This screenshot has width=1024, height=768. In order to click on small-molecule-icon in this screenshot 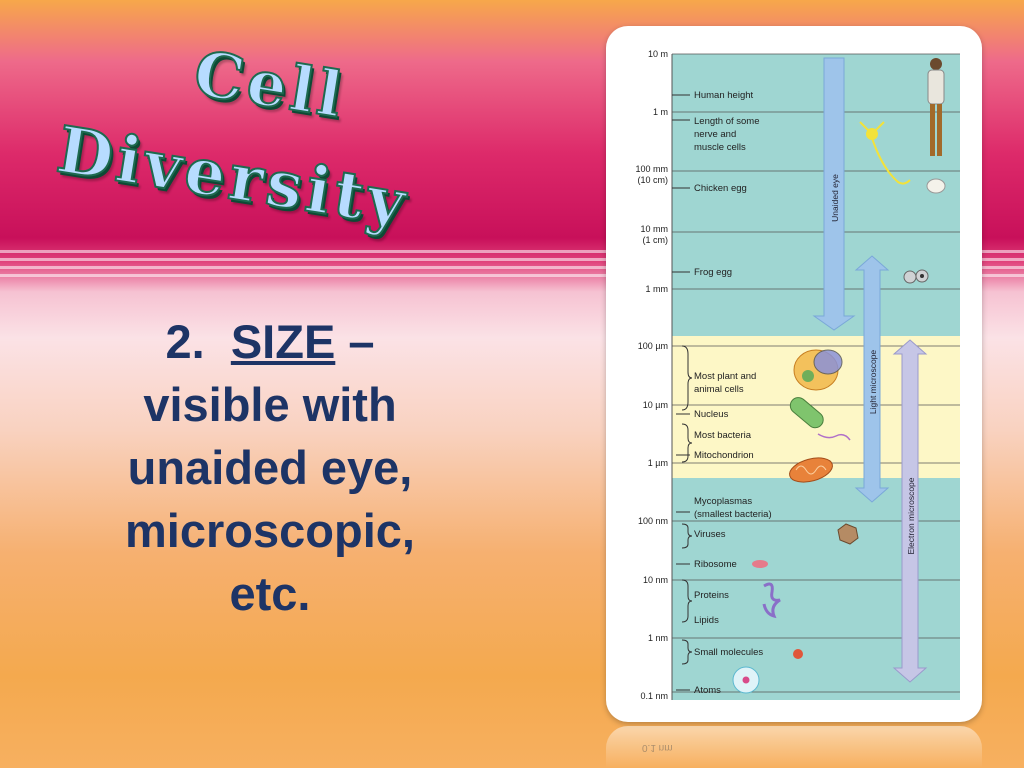, I will do `click(798, 654)`.